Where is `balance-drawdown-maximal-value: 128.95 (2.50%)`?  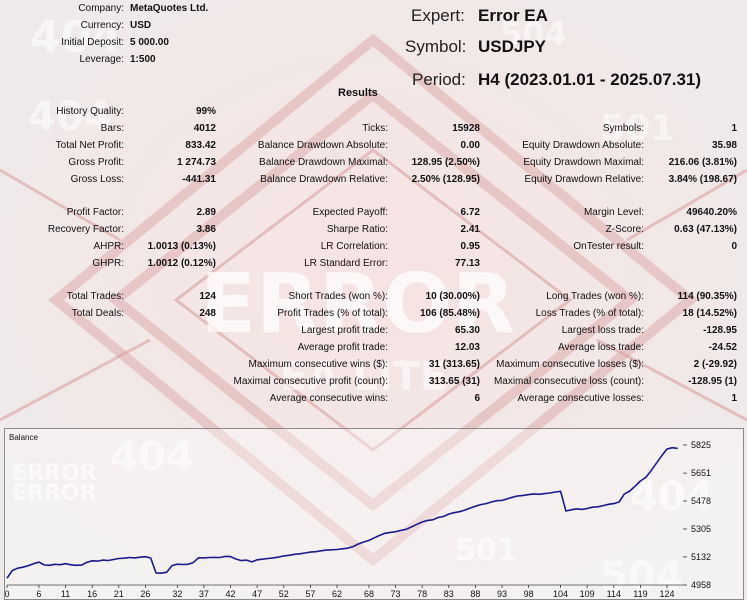 balance-drawdown-maximal-value: 128.95 (2.50%) is located at coordinates (445, 162).